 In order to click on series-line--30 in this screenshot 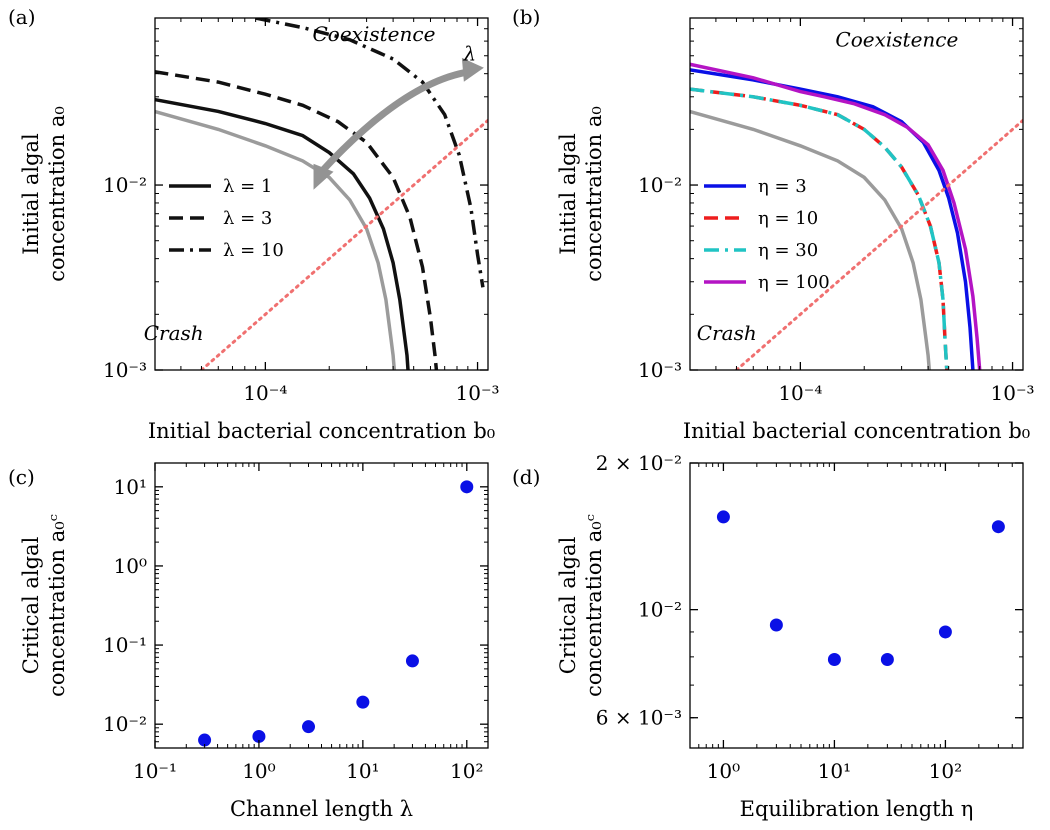, I will do `click(819, 228)`.